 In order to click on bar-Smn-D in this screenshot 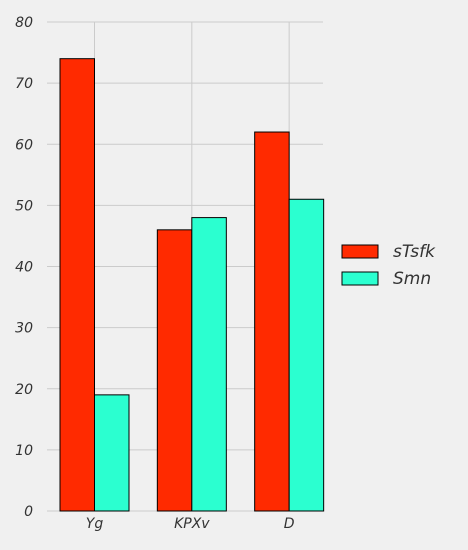, I will do `click(306, 355)`.